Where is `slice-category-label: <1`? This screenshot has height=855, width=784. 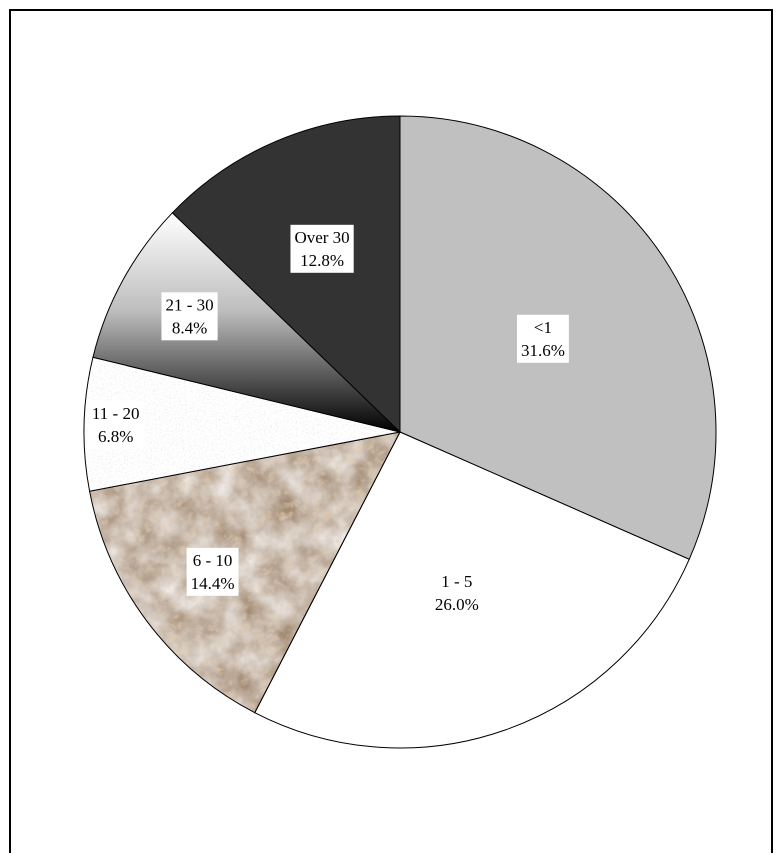
slice-category-label: <1 is located at coordinates (543, 327).